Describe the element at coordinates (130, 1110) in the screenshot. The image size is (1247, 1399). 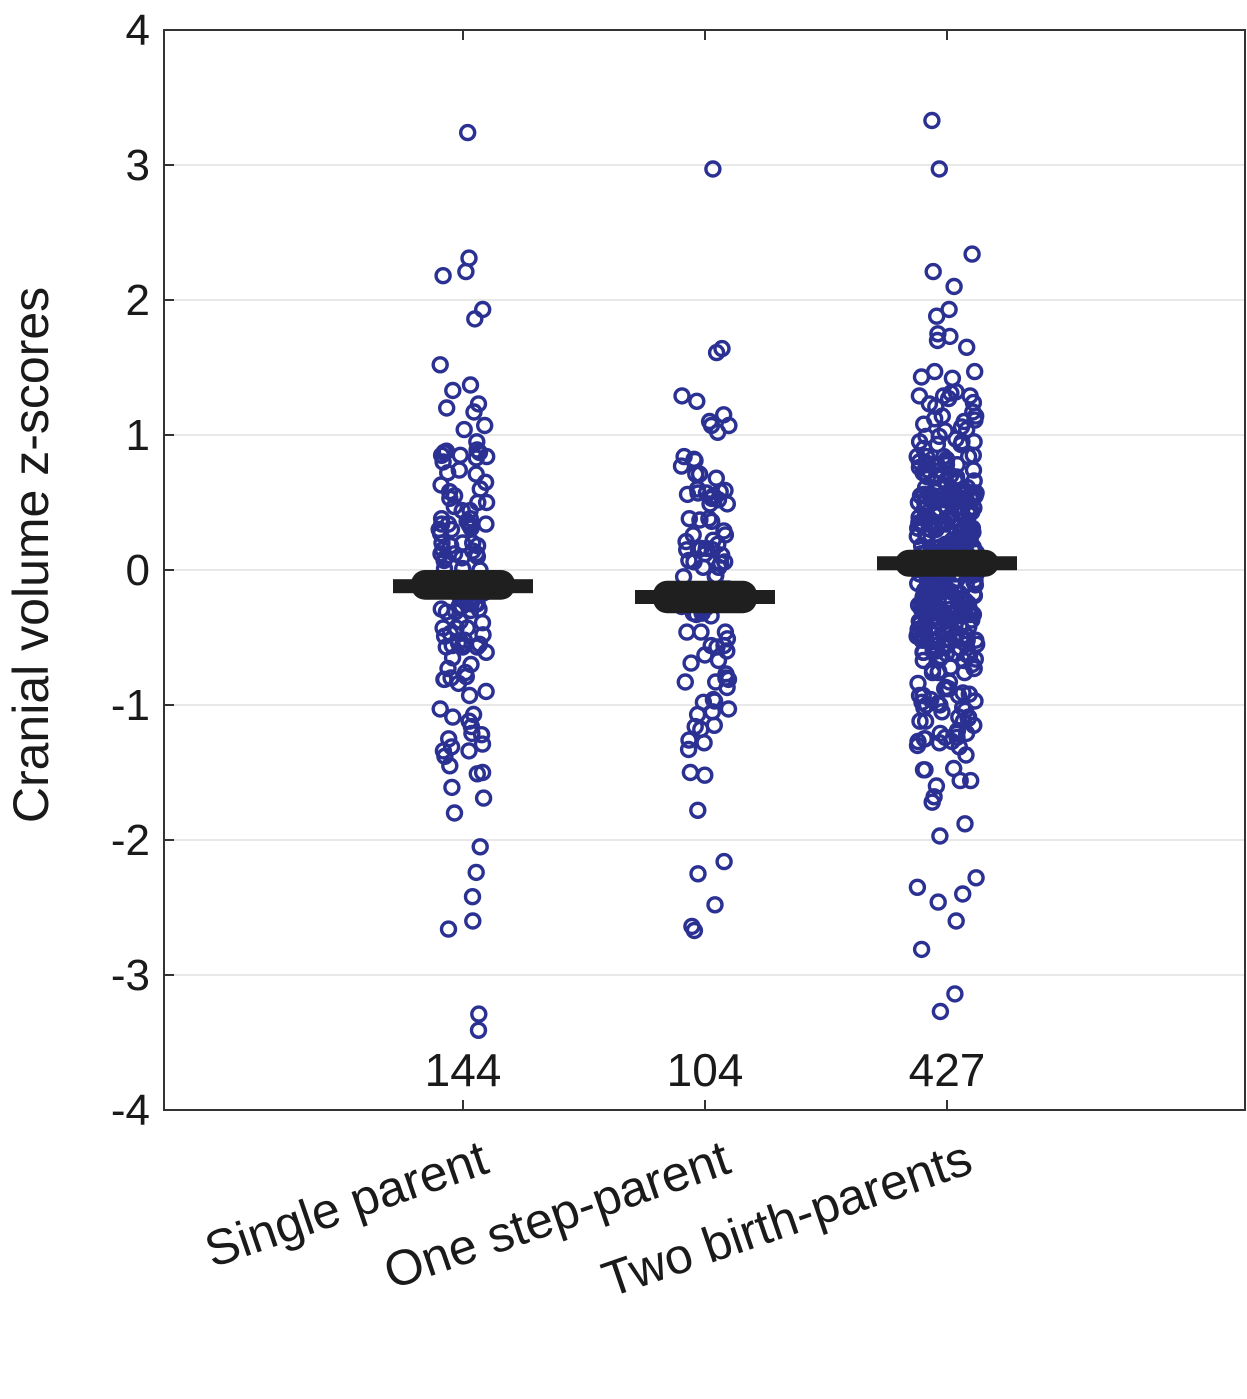
I see `y-tick-label: -4` at that location.